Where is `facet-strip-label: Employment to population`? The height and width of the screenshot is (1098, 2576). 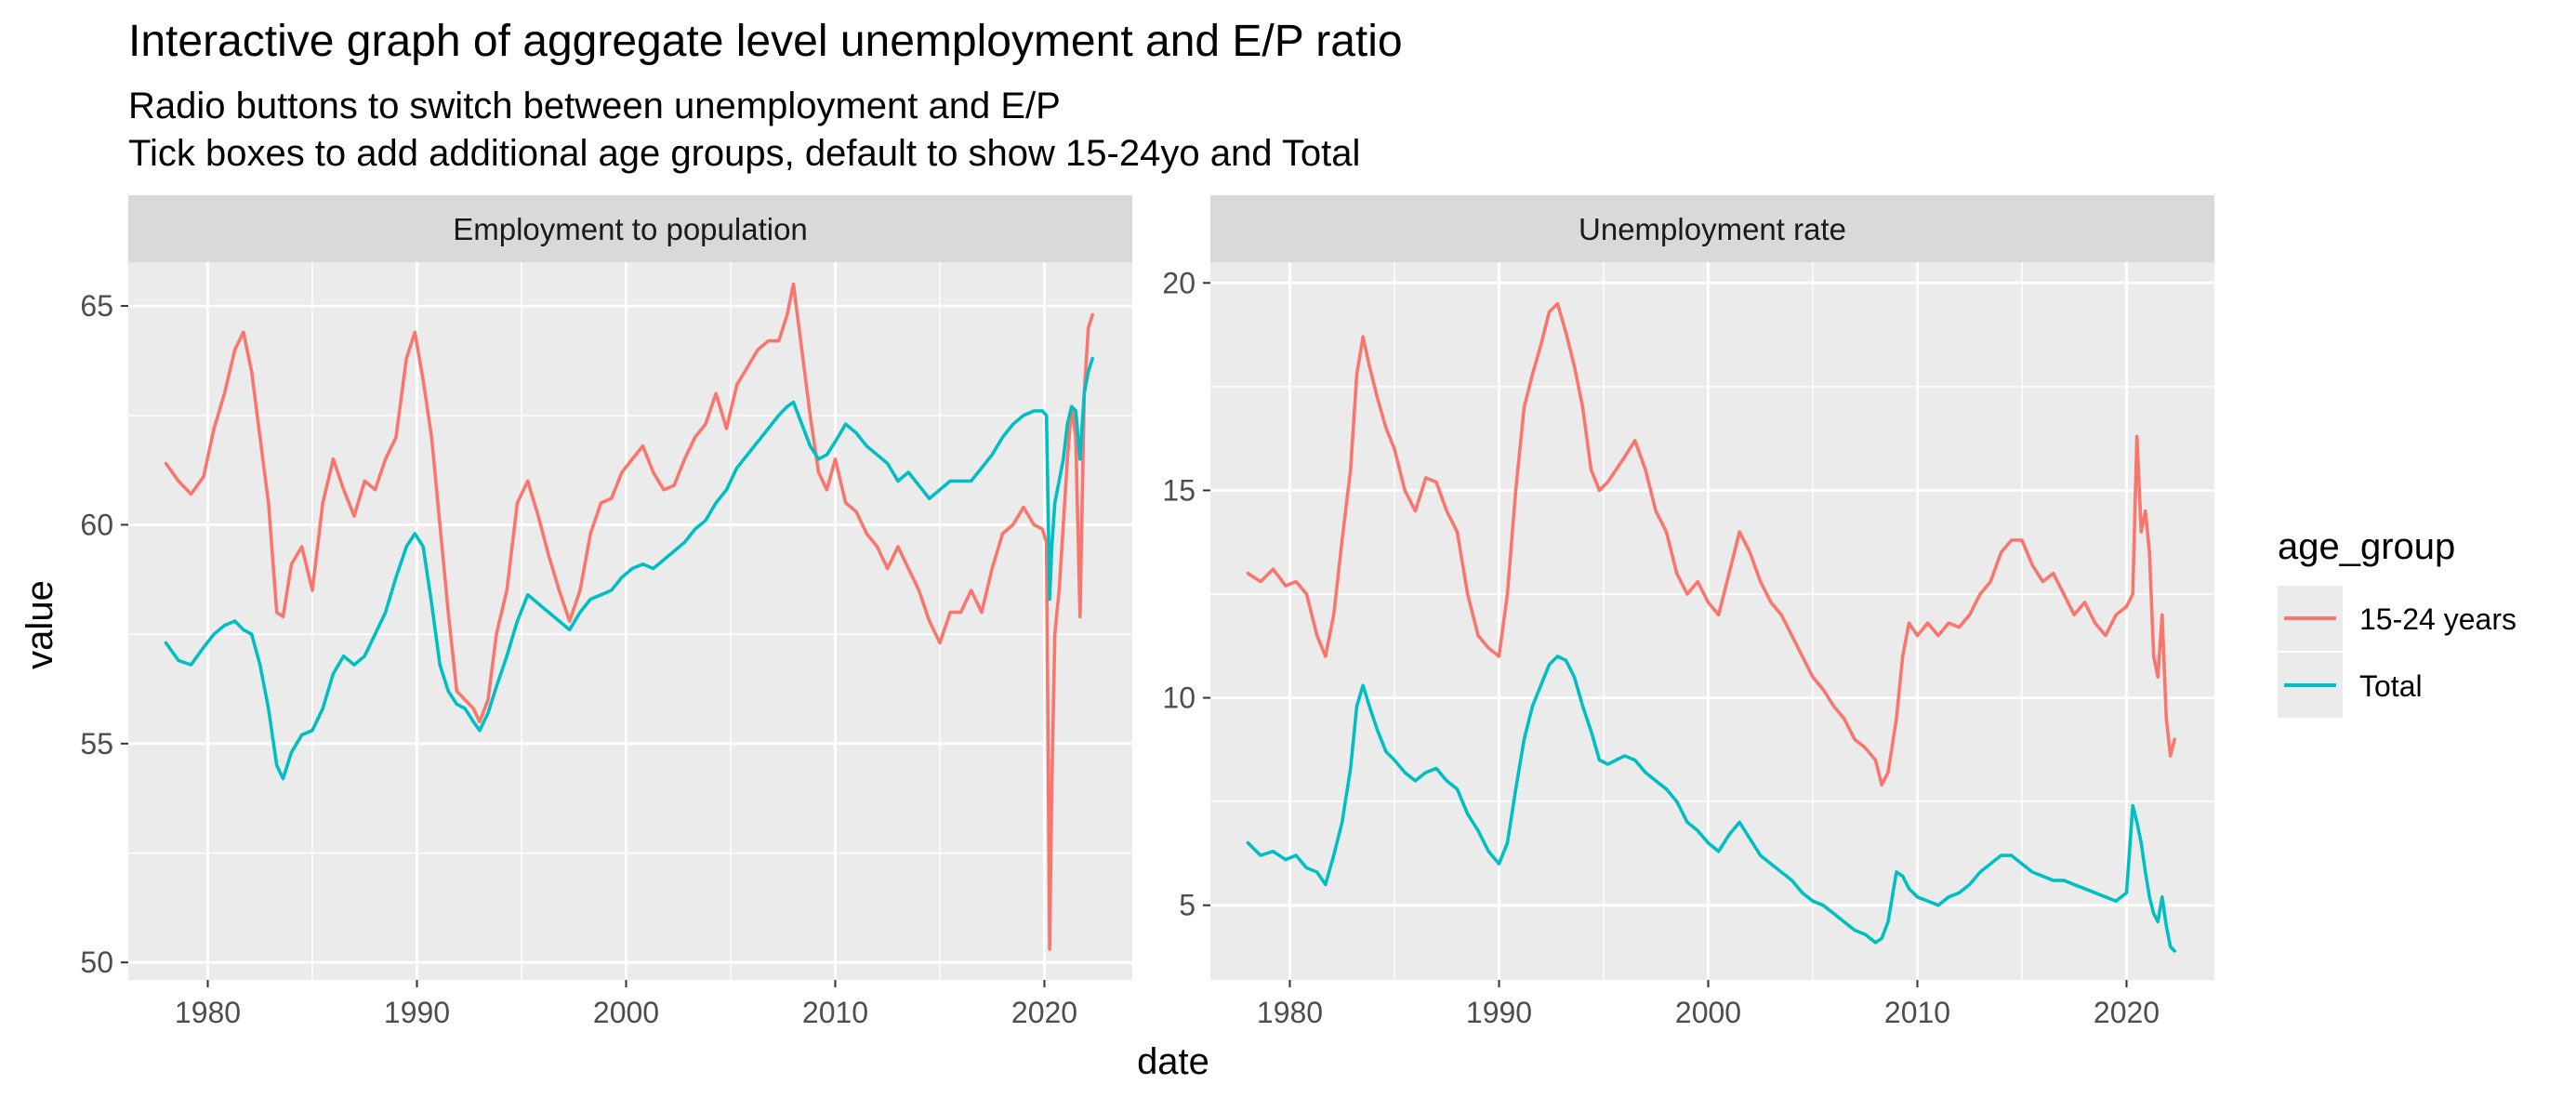
facet-strip-label: Employment to population is located at coordinates (630, 229).